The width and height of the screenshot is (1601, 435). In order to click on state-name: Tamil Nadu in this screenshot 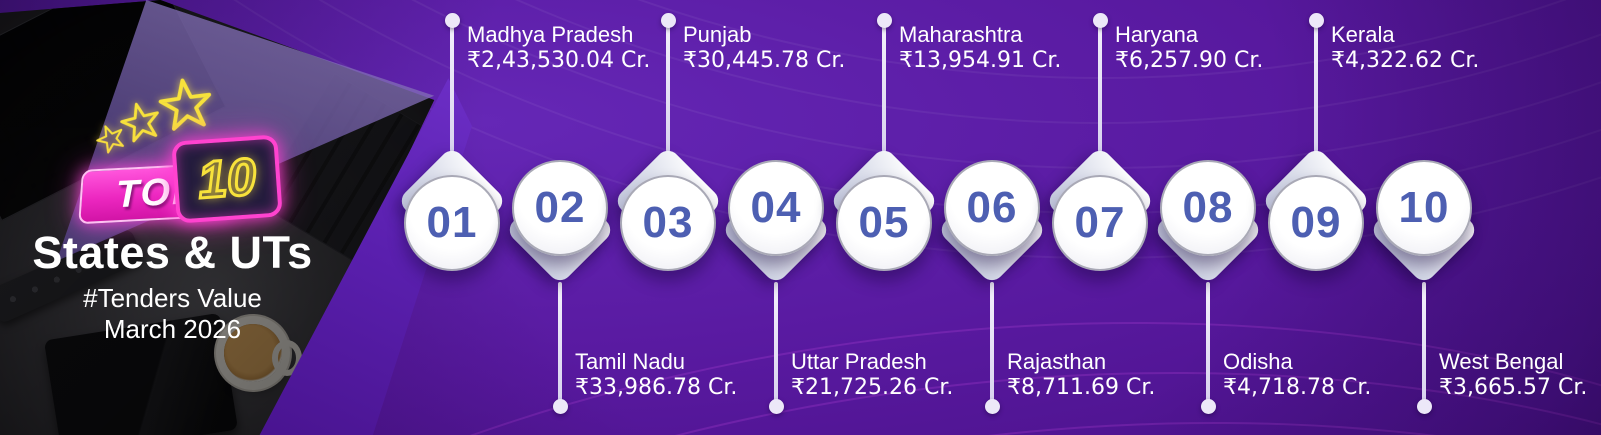, I will do `click(630, 361)`.